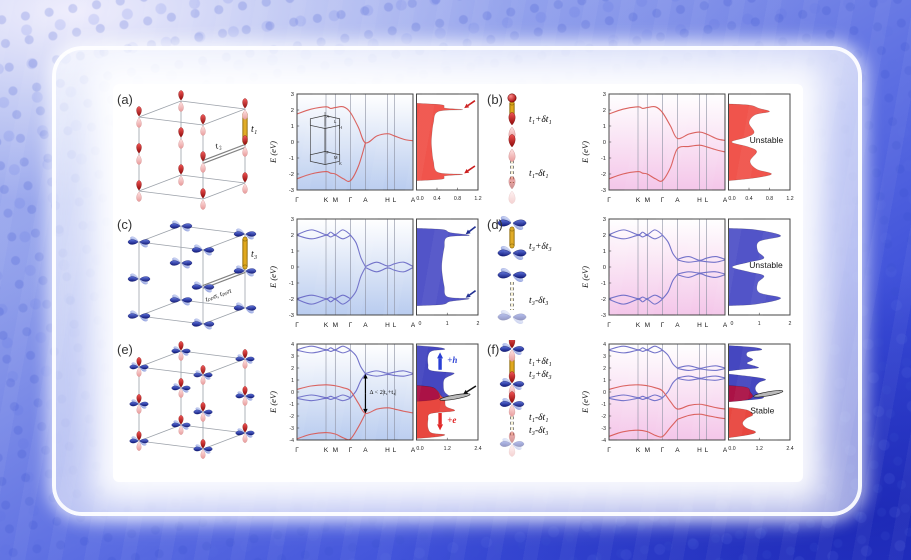 The width and height of the screenshot is (911, 560). What do you see at coordinates (540, 362) in the screenshot?
I see `hopping-label: t₁+δt₁` at bounding box center [540, 362].